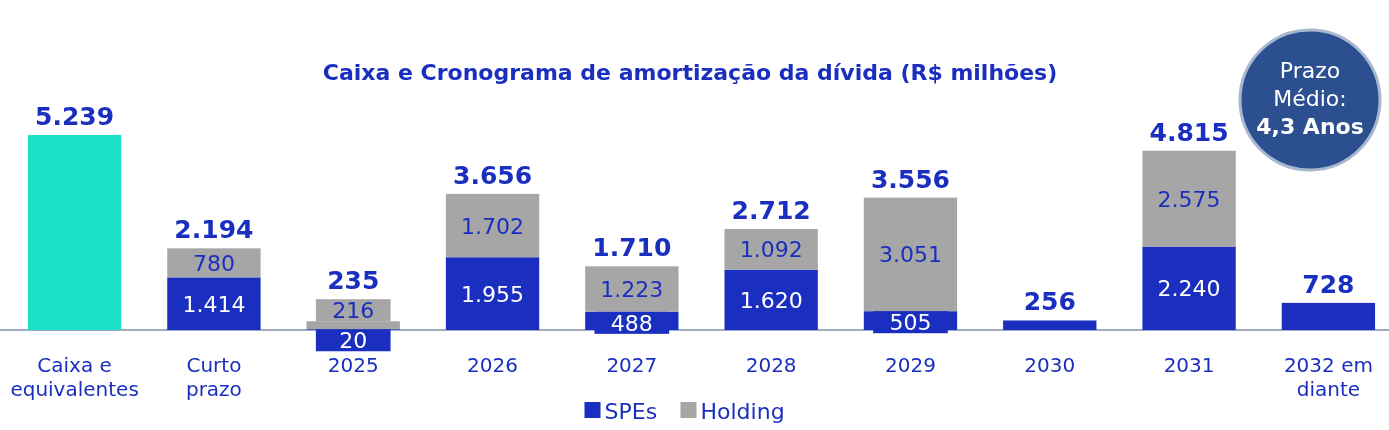 The image size is (1389, 430). I want to click on legend-label: Holding, so click(742, 411).